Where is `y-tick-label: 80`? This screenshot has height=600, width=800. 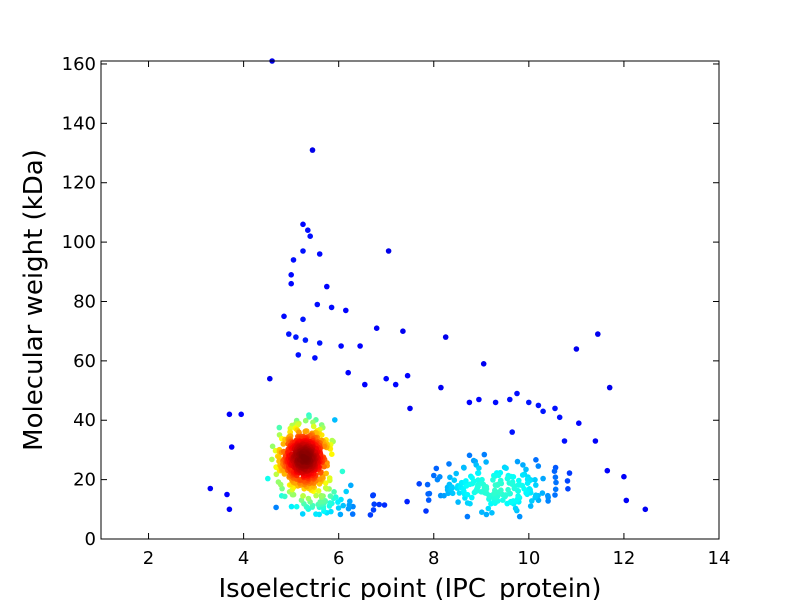
y-tick-label: 80 is located at coordinates (84, 301).